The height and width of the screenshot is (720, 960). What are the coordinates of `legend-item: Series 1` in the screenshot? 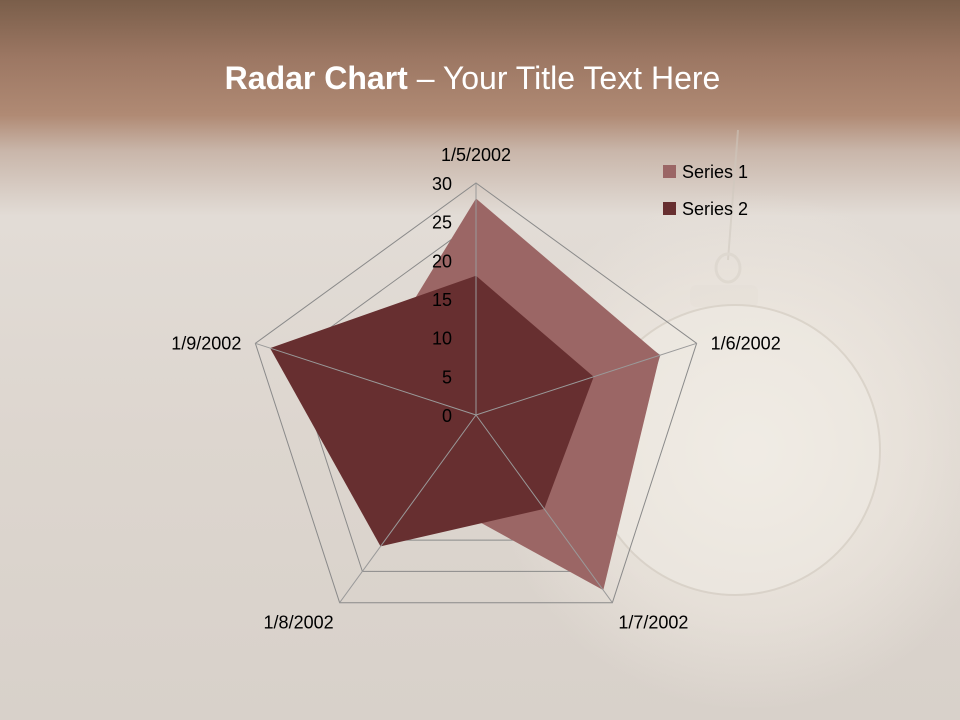 It's located at (705, 172).